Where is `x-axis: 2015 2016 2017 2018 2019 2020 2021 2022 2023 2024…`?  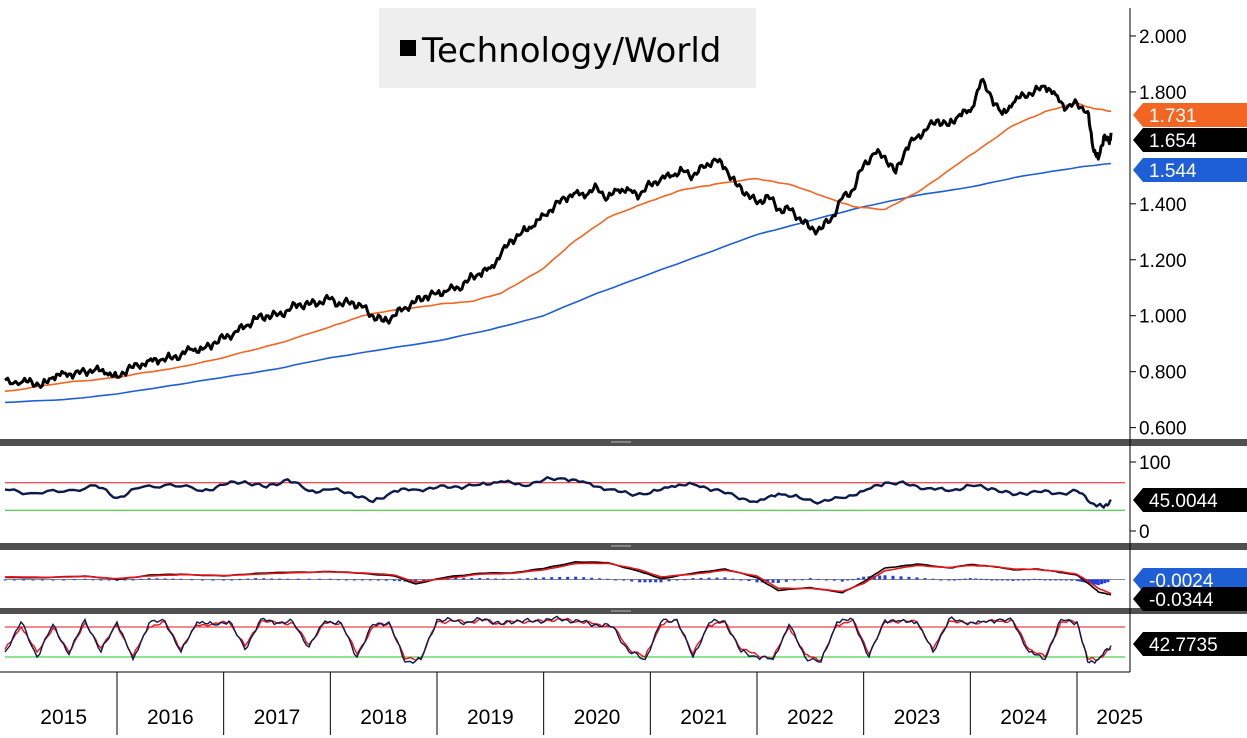
x-axis: 2015 2016 2017 2018 2019 2020 2021 2022 2023 2024… is located at coordinates (591, 703).